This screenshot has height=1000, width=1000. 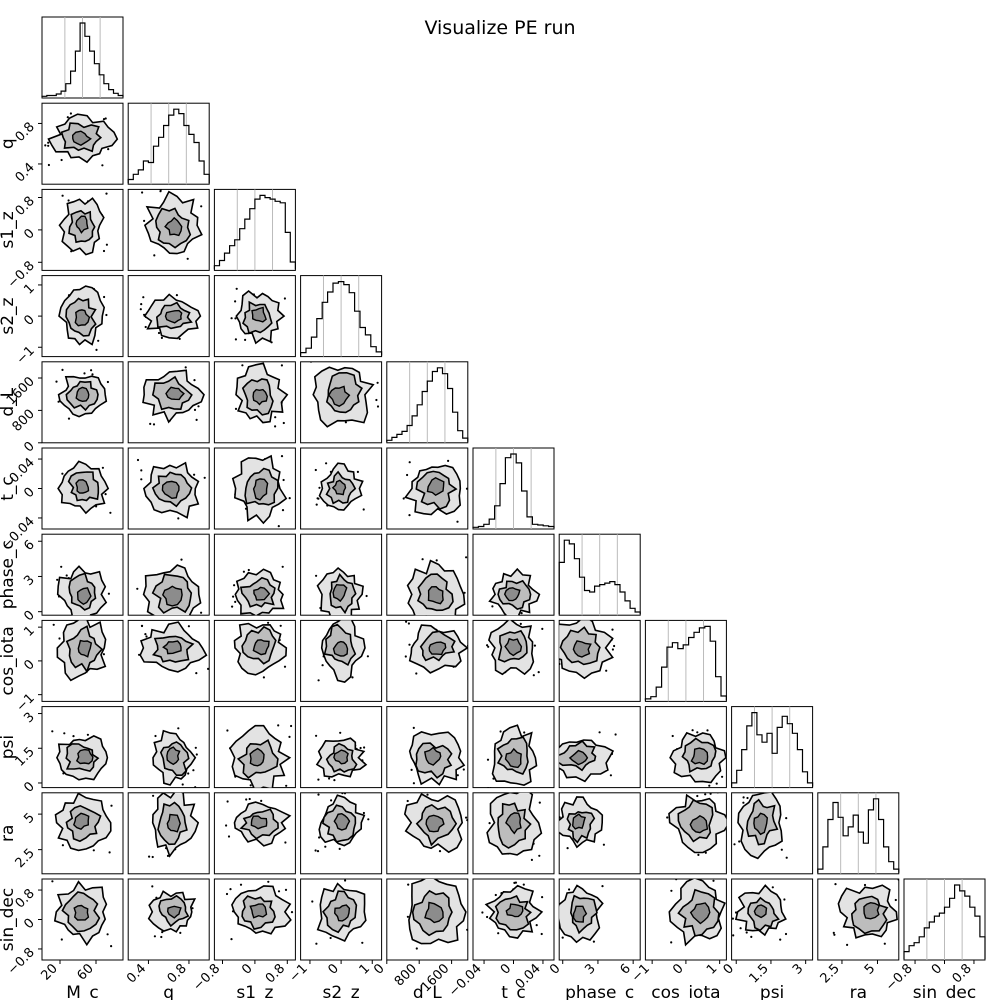 What do you see at coordinates (599, 991) in the screenshot?
I see `x-axis-label-phase_c: phase_c` at bounding box center [599, 991].